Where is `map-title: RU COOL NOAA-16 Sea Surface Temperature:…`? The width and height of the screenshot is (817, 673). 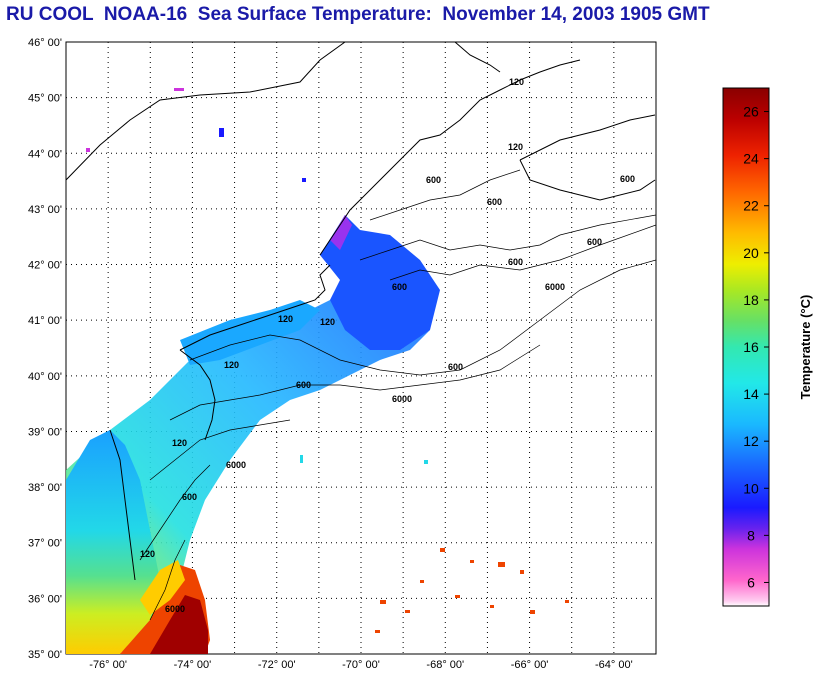
map-title: RU COOL NOAA-16 Sea Surface Temperature:… is located at coordinates (358, 14).